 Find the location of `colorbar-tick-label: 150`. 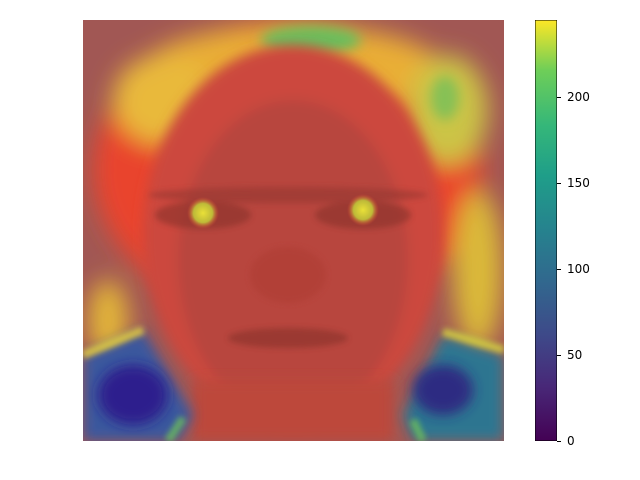

colorbar-tick-label: 150 is located at coordinates (578, 183).